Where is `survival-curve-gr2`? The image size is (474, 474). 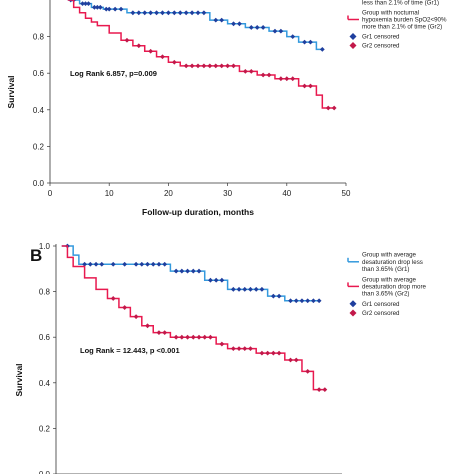
survival-curve-gr2 is located at coordinates (201, 54).